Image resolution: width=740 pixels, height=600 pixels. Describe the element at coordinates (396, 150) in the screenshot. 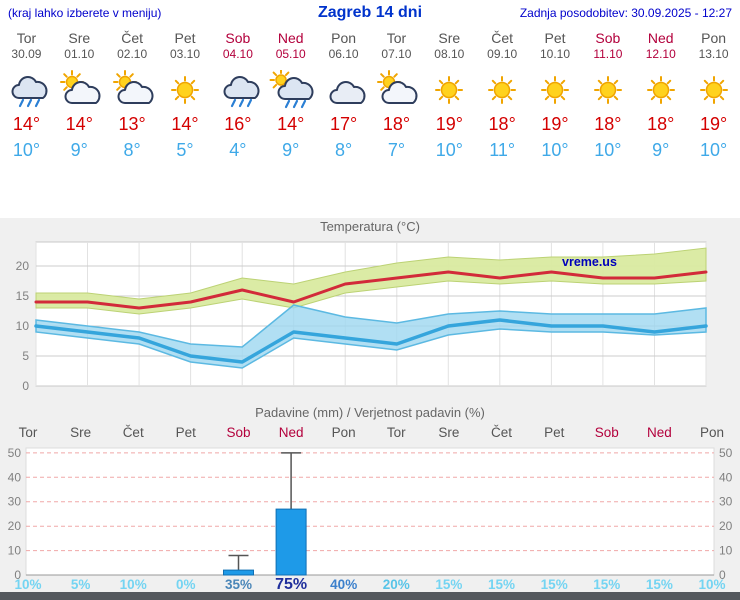

I see `day-tmin: 7°` at that location.